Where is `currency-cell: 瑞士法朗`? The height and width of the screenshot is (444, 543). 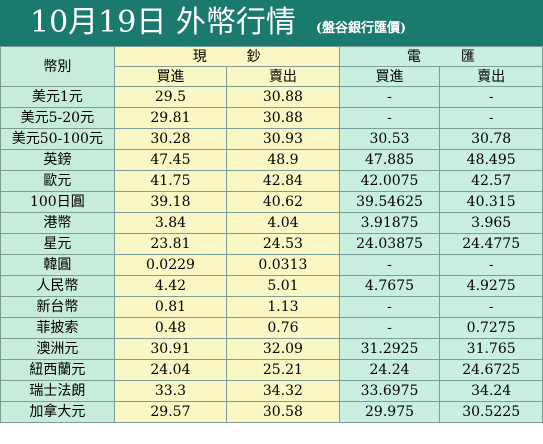 currency-cell: 瑞士法朗 is located at coordinates (57, 391).